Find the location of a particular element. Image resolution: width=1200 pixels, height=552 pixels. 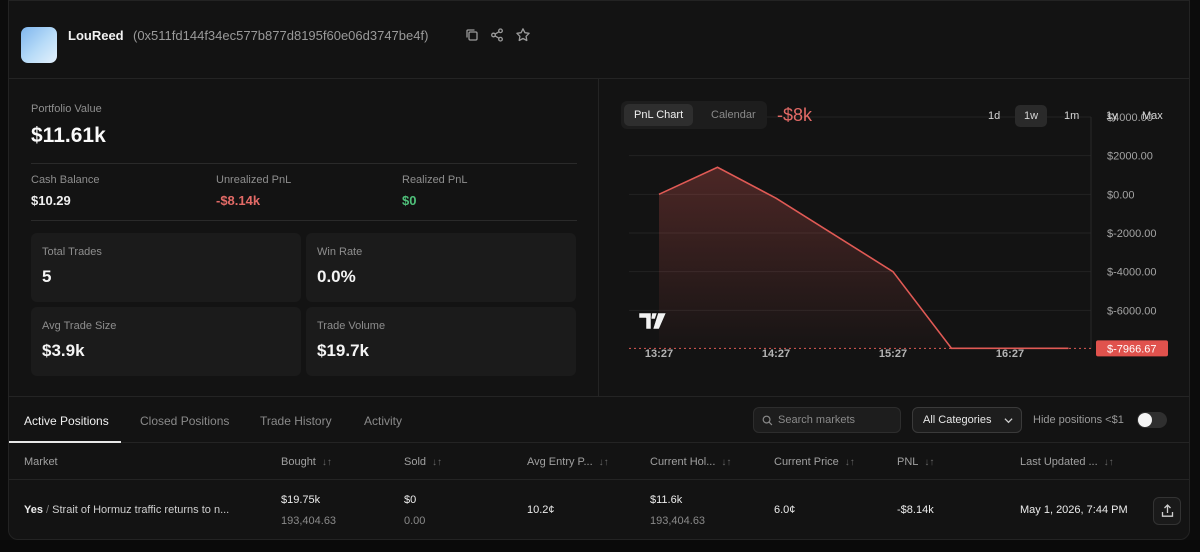

column-market: Market is located at coordinates (41, 462).